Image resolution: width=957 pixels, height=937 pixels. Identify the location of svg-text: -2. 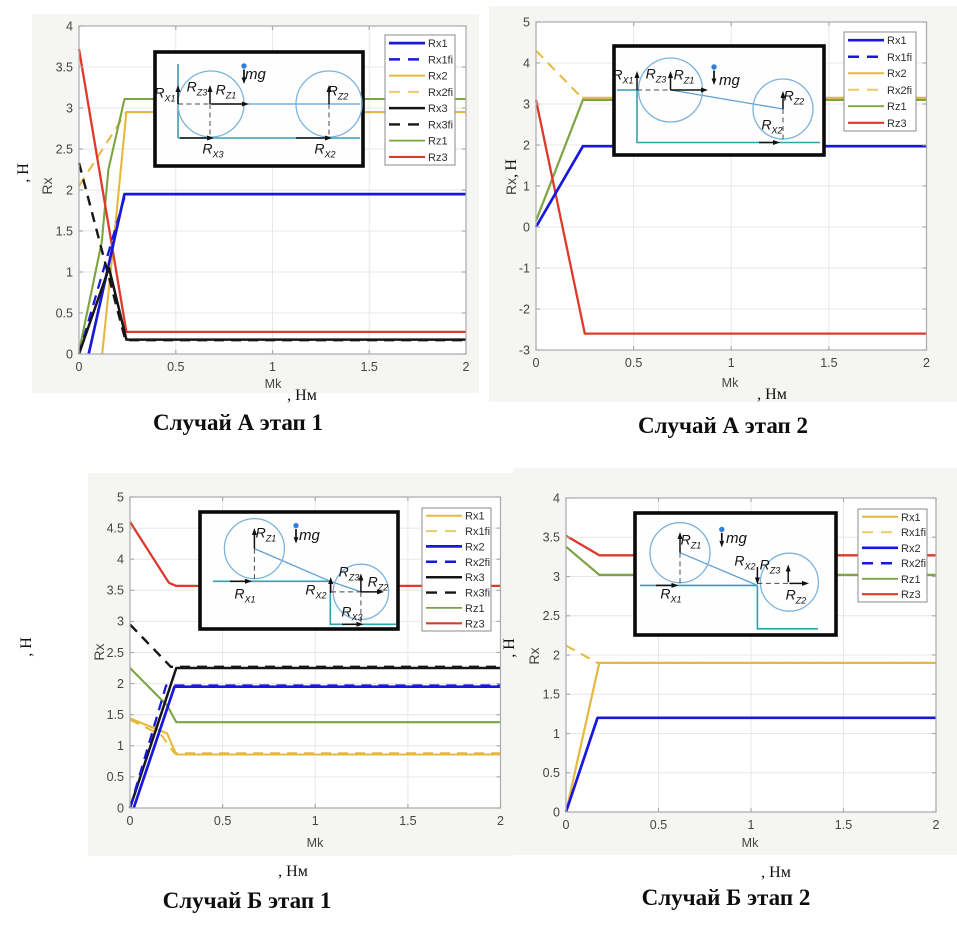
(524, 309).